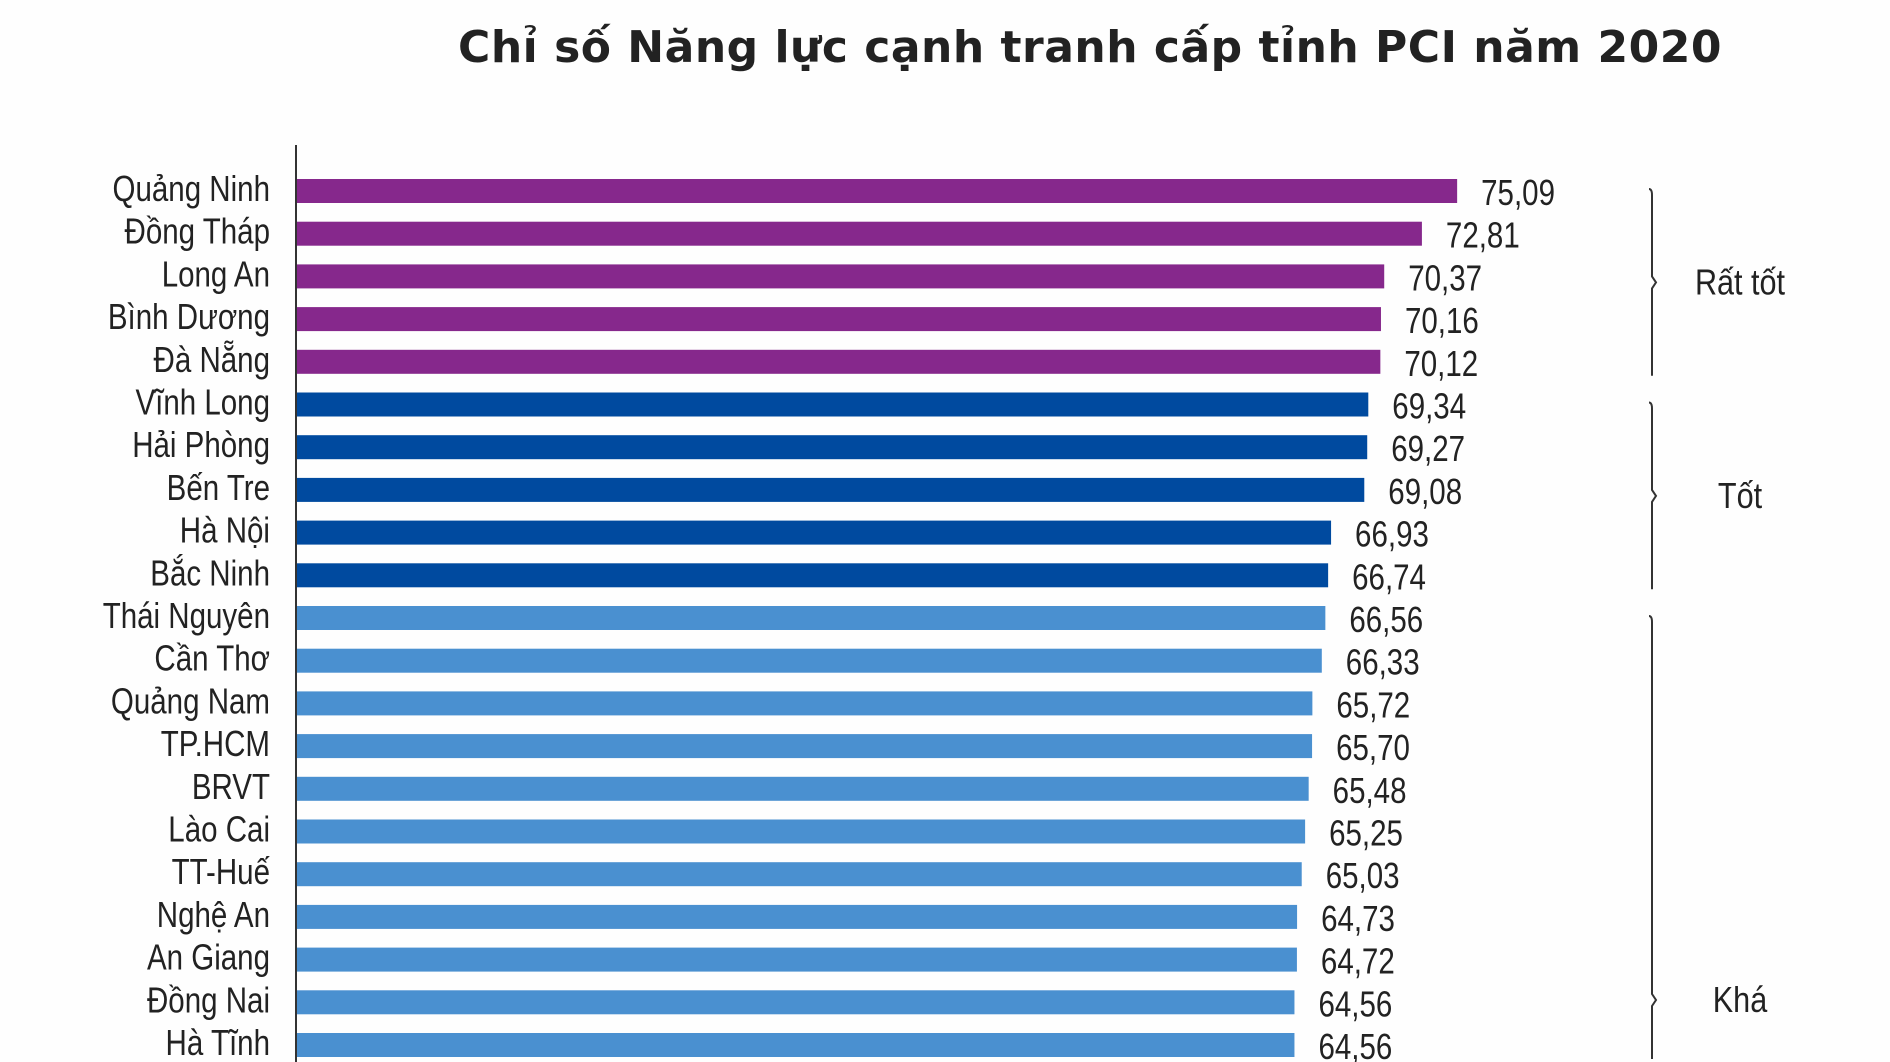 This screenshot has width=1890, height=1062. I want to click on category-label: Nghệ An, so click(213, 914).